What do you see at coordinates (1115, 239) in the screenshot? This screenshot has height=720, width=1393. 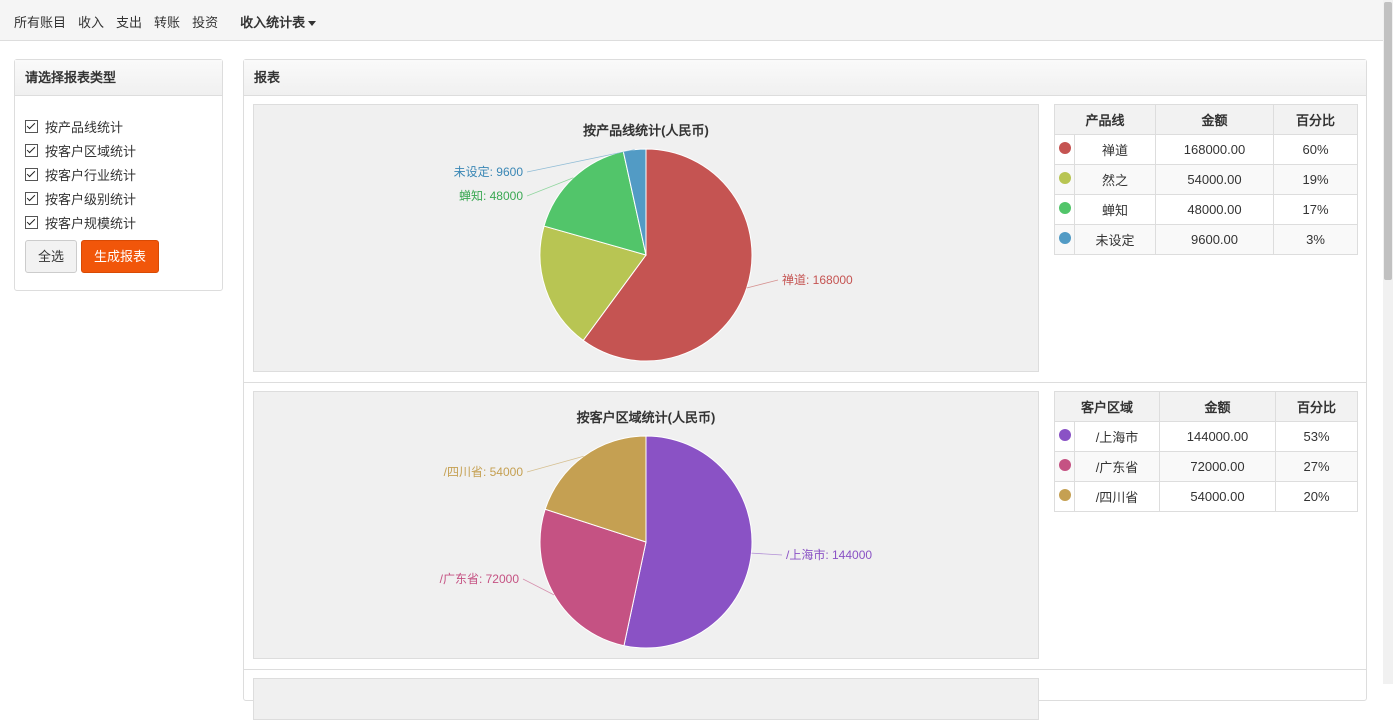 I see `row-name: 未设定` at bounding box center [1115, 239].